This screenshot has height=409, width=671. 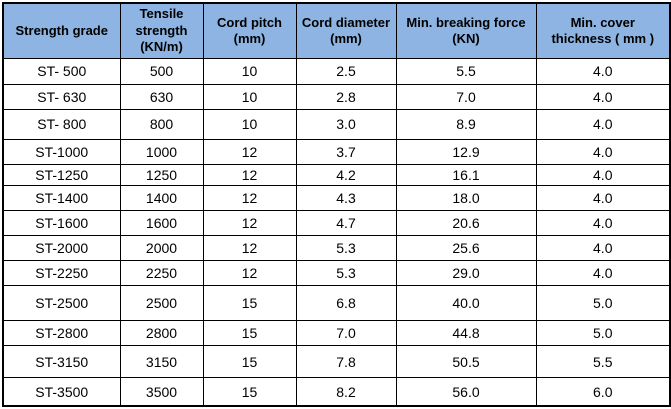 What do you see at coordinates (346, 124) in the screenshot?
I see `table-cell: 3.0` at bounding box center [346, 124].